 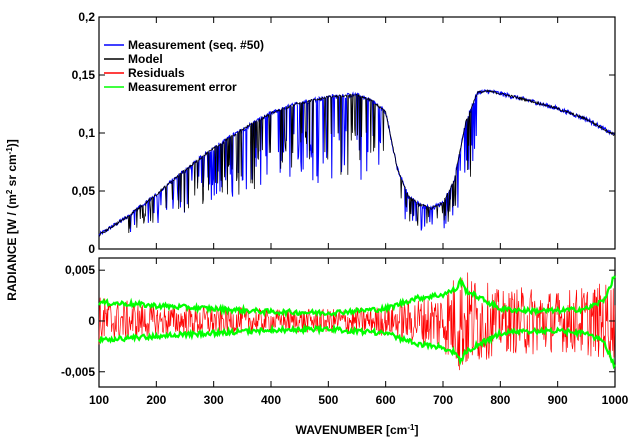 I want to click on x-axis-label: WAVENUMBER [cm-1], so click(x=357, y=430).